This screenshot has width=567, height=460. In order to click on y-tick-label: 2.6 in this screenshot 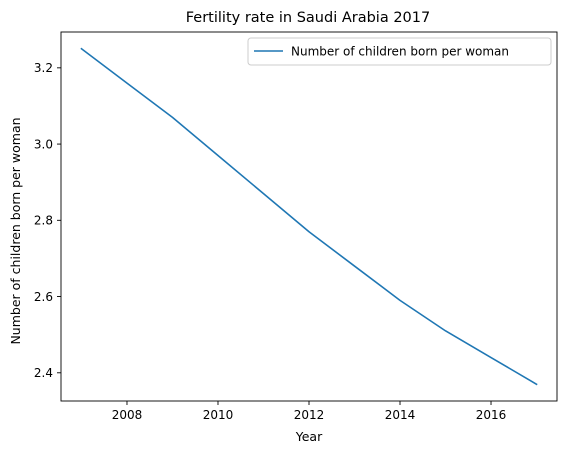, I will do `click(43, 297)`.